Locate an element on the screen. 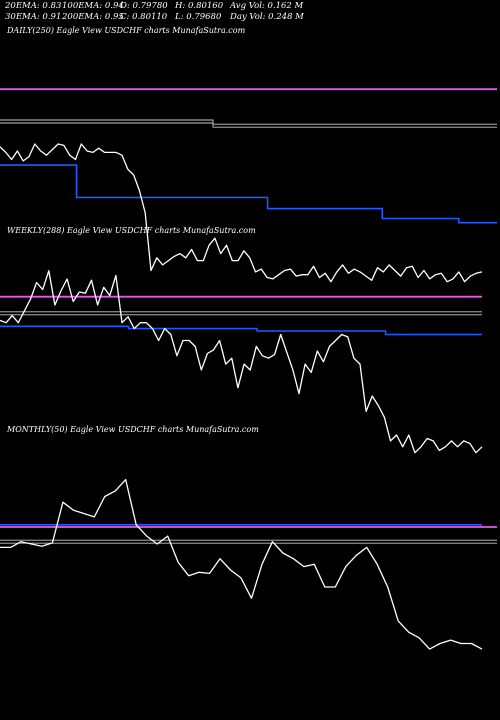 Image resolution: width=500 pixels, height=720 pixels. ema100-stat: 100EMA: 0.94 is located at coordinates (93, 6).